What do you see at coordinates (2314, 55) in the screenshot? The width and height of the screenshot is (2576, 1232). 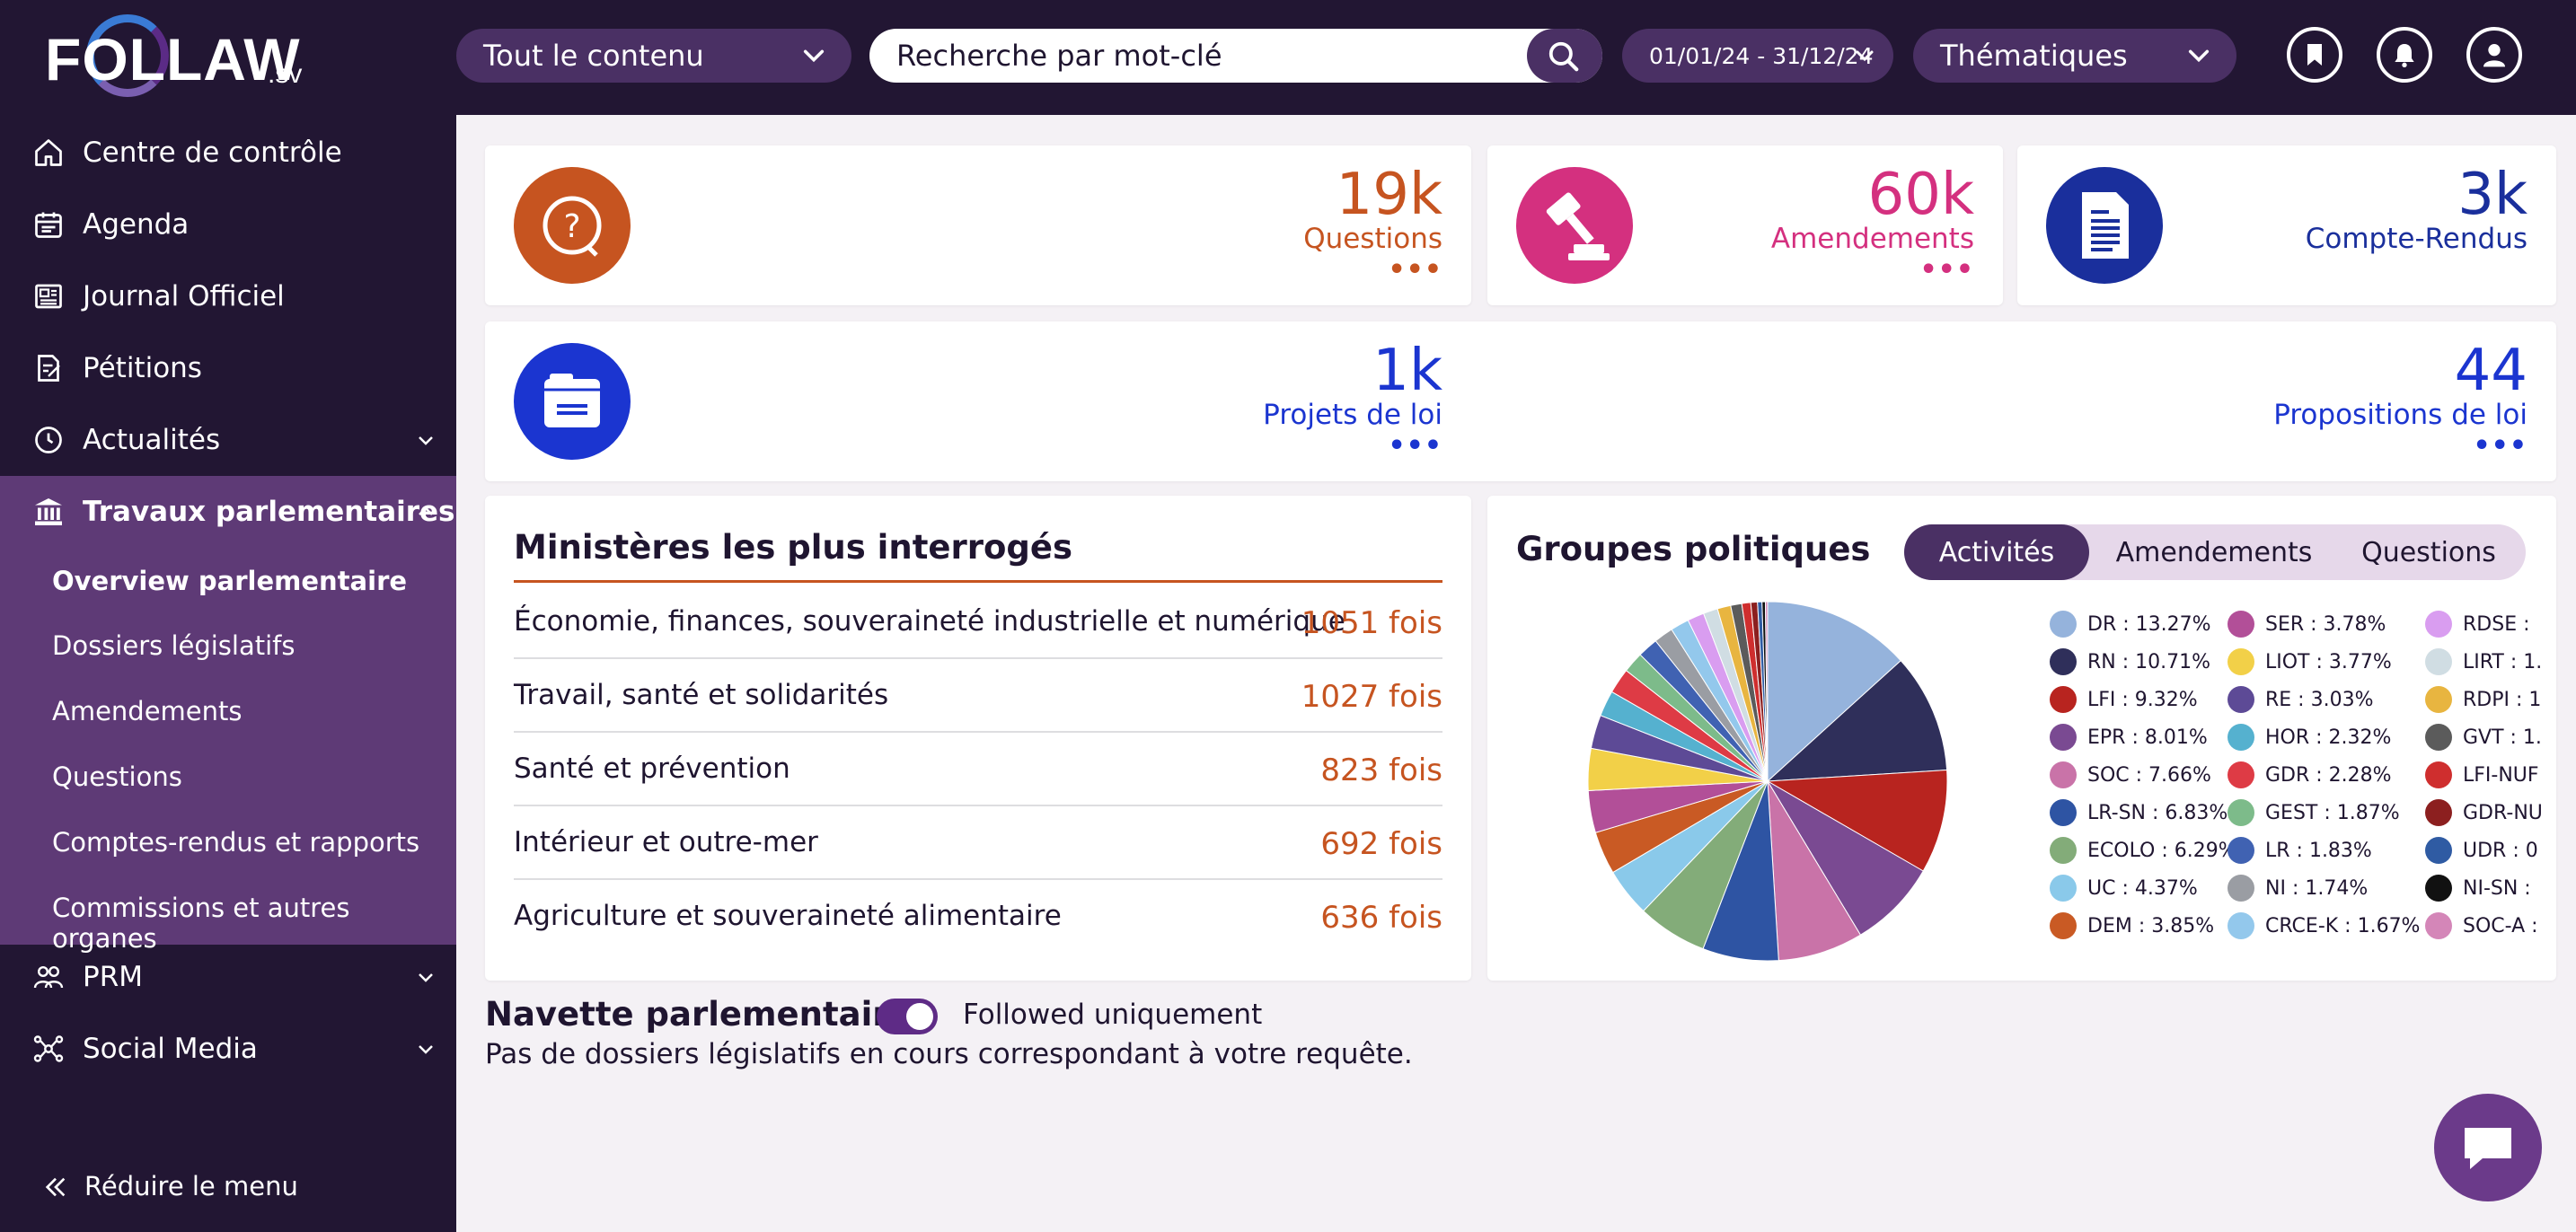 I see `bookmark-button` at bounding box center [2314, 55].